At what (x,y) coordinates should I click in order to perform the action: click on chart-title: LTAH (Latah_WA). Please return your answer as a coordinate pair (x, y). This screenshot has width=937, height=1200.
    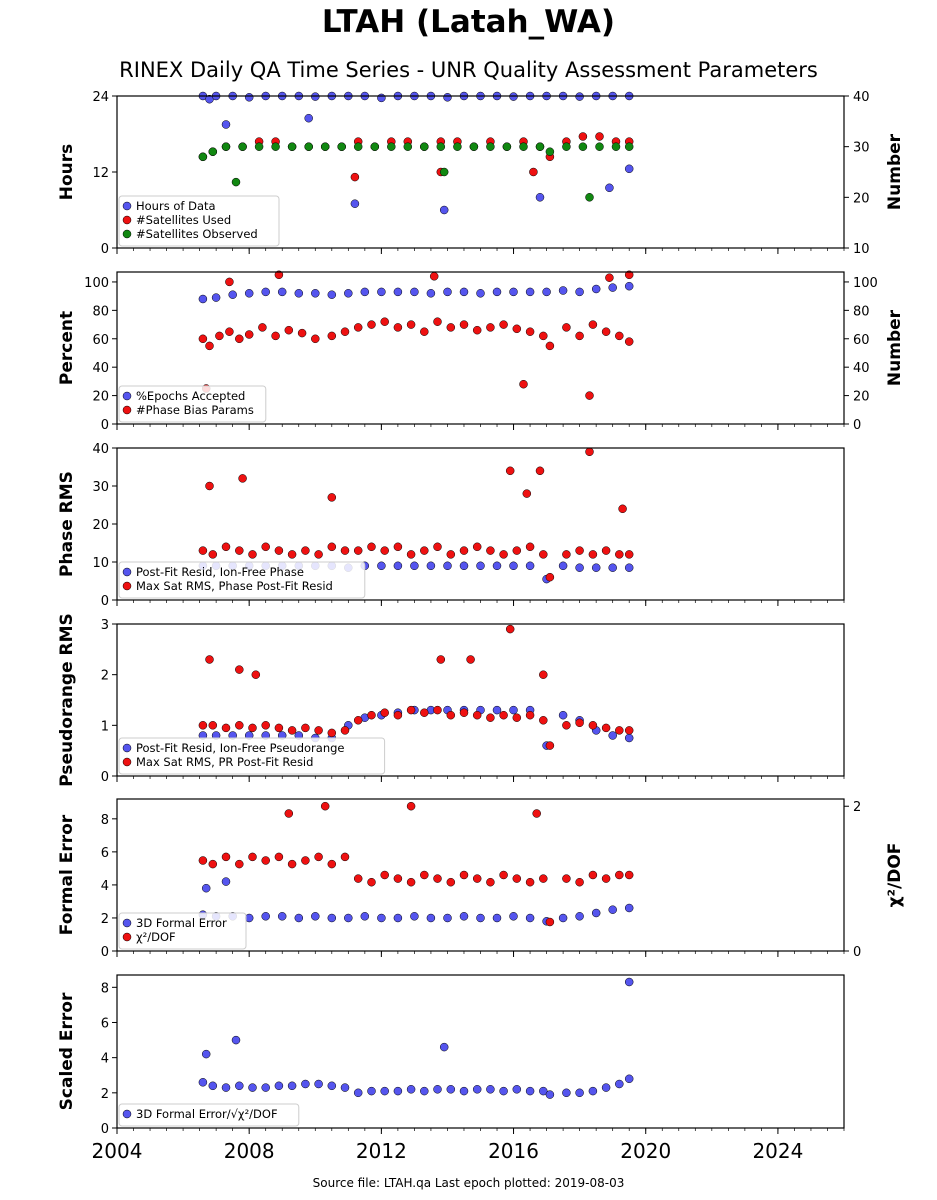
    Looking at the image, I should click on (468, 22).